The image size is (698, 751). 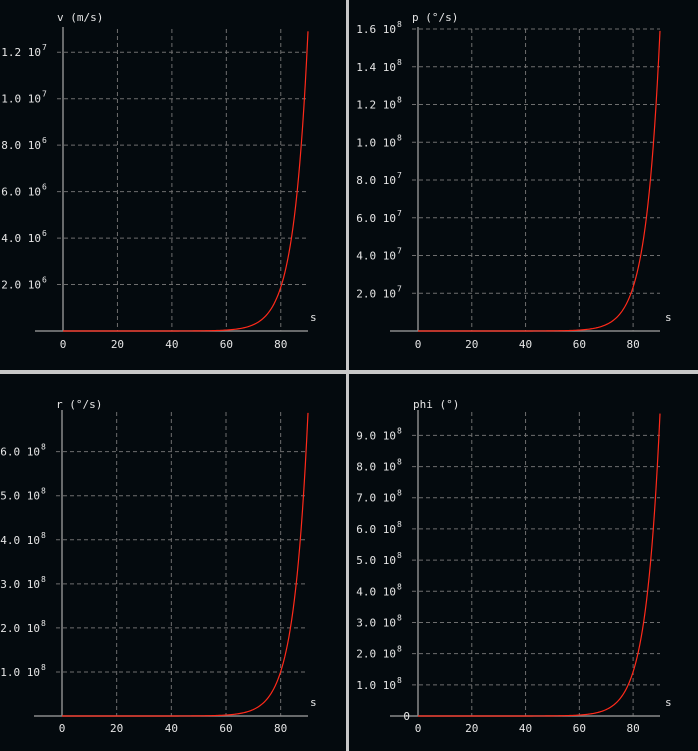 I want to click on chart-title-v: v (m/s), so click(x=80, y=17).